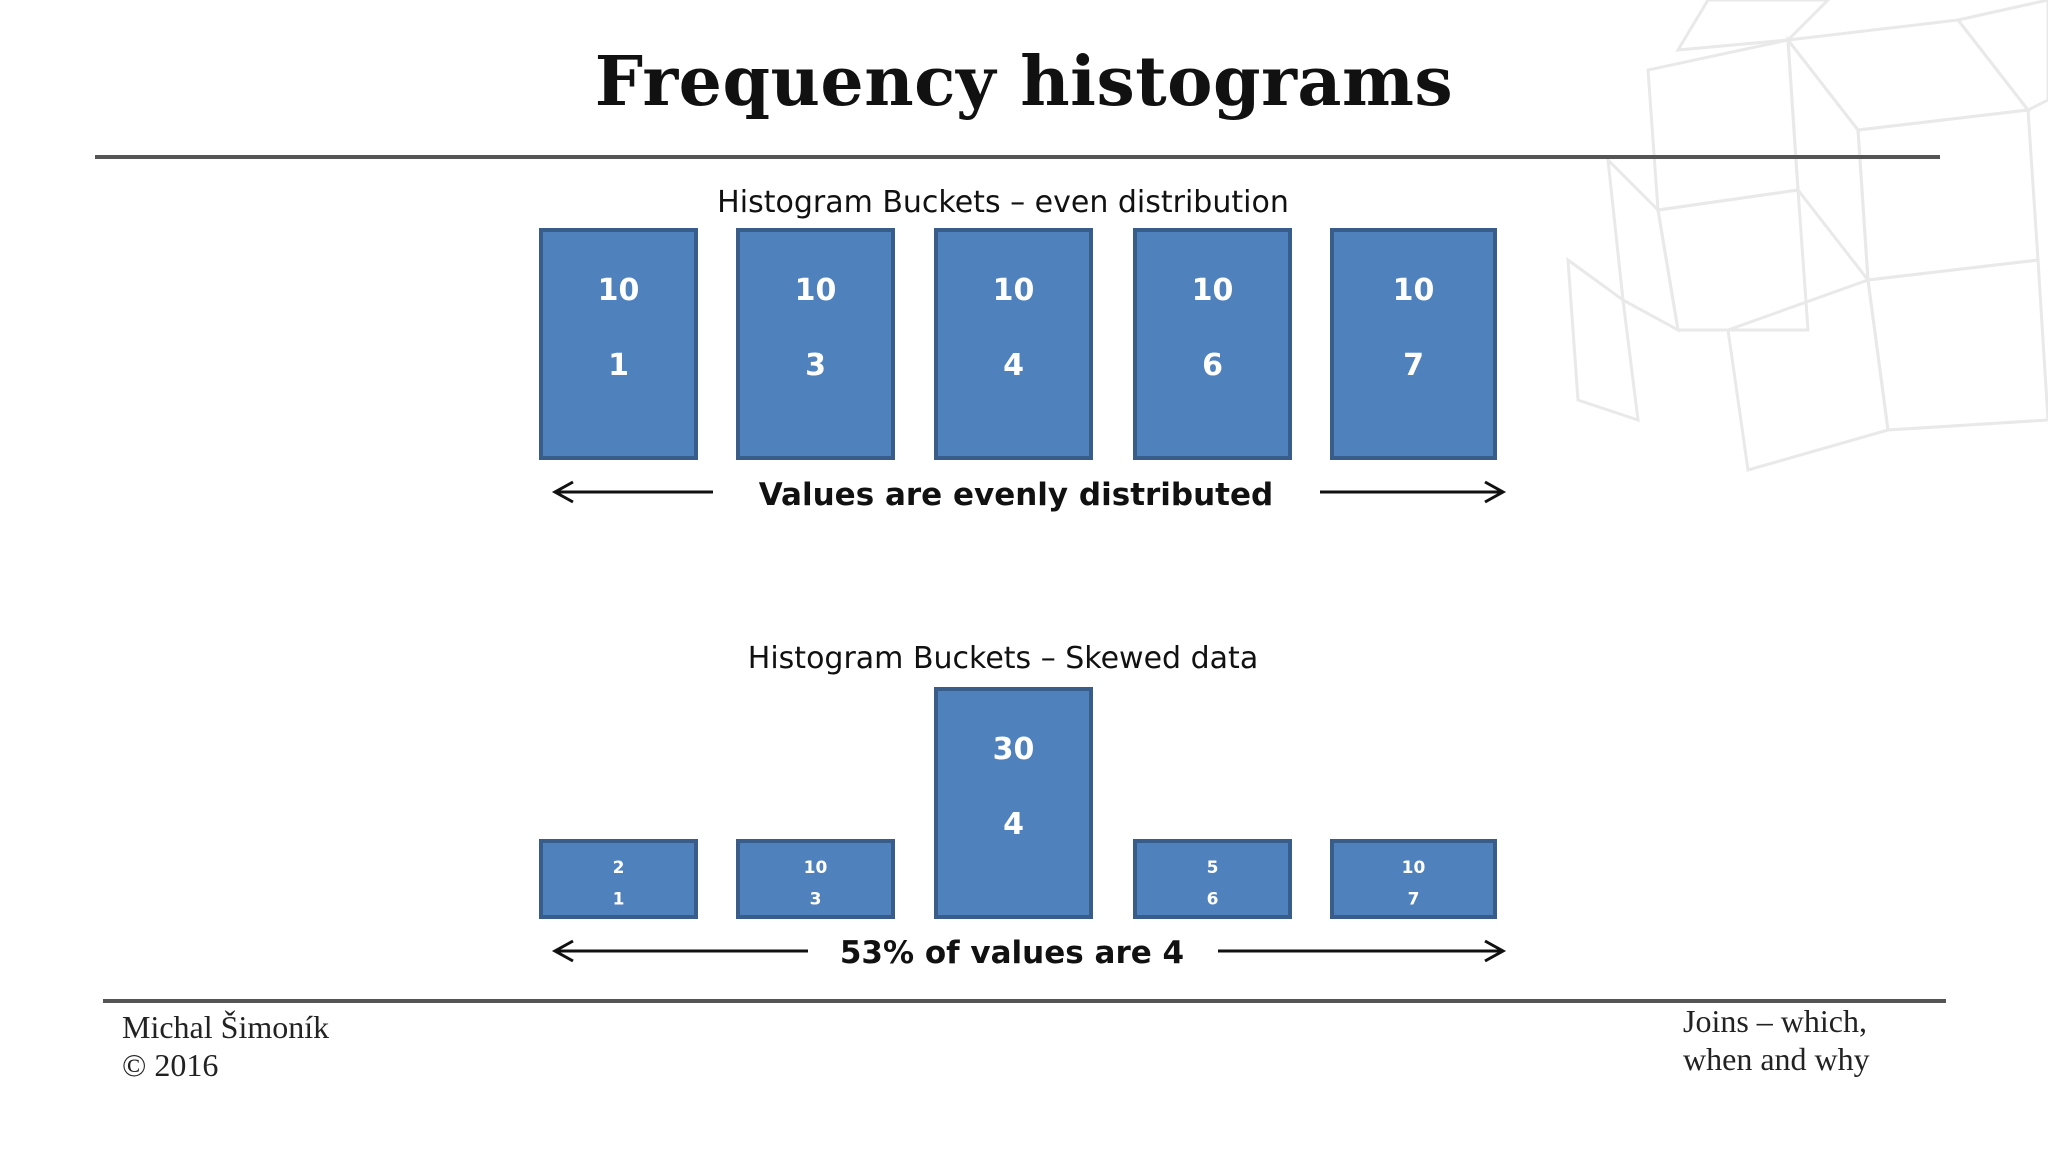  I want to click on slide-title: Frequency histograms, so click(1024, 82).